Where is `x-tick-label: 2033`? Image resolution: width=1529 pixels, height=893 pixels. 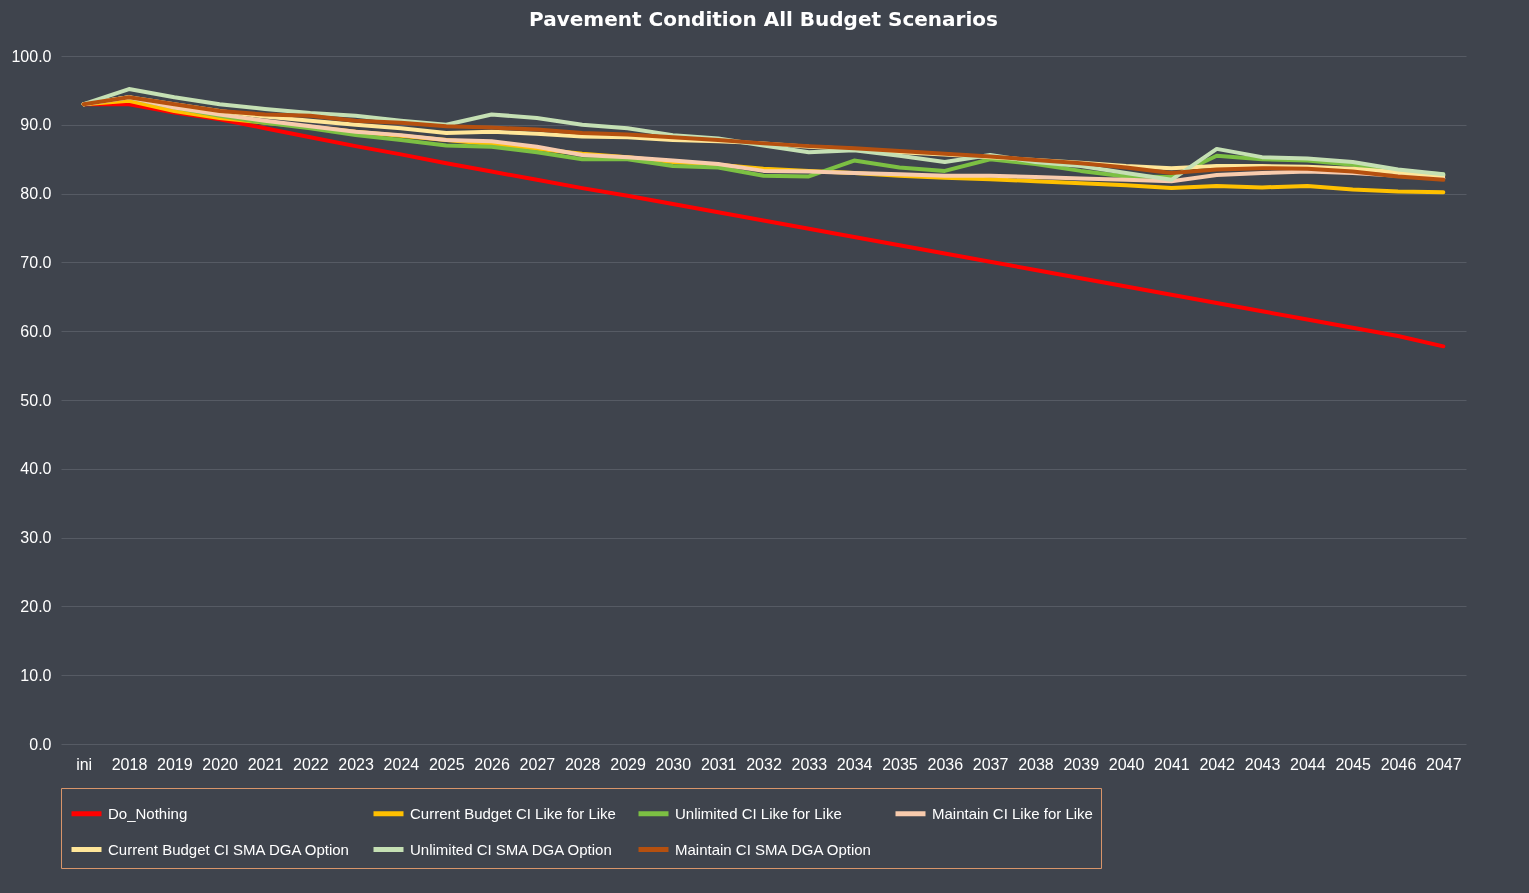
x-tick-label: 2033 is located at coordinates (809, 764).